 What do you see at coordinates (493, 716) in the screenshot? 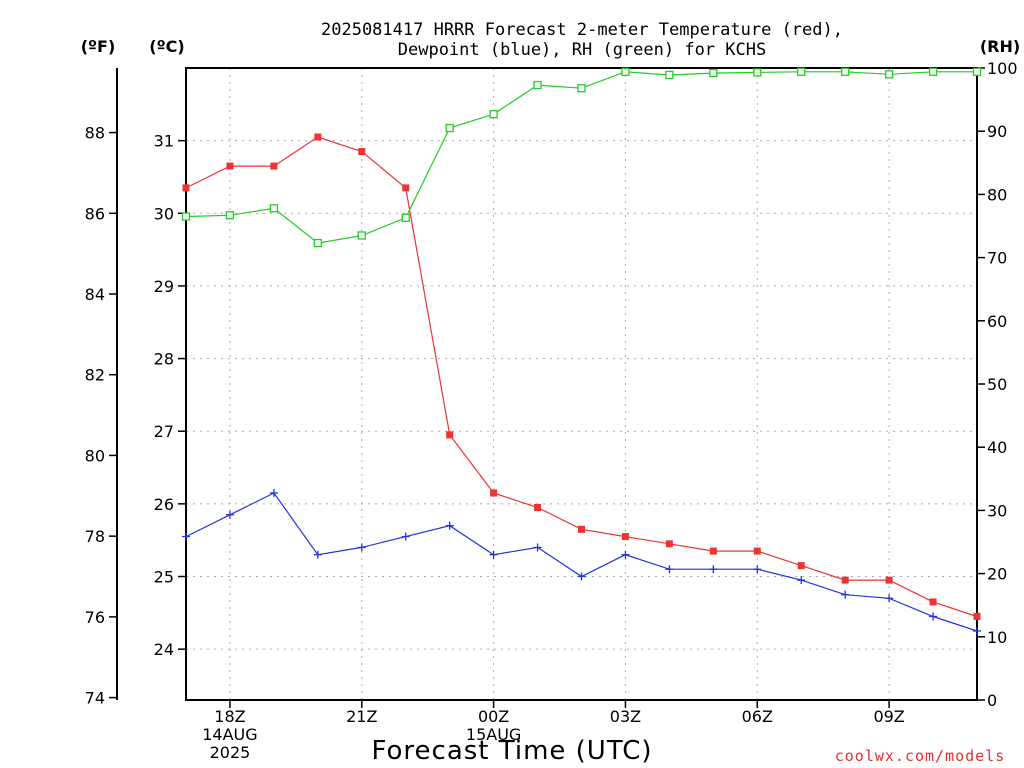
I see `x-tick-label: 00Z` at bounding box center [493, 716].